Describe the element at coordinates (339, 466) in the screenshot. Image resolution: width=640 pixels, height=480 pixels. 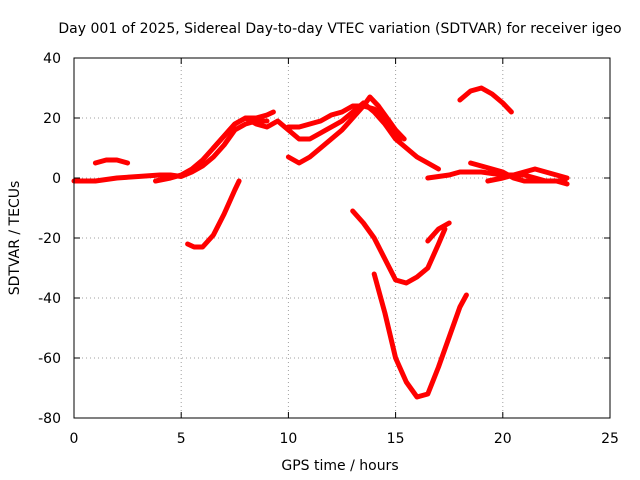
I see `x-axis-label: GPS time / hours` at that location.